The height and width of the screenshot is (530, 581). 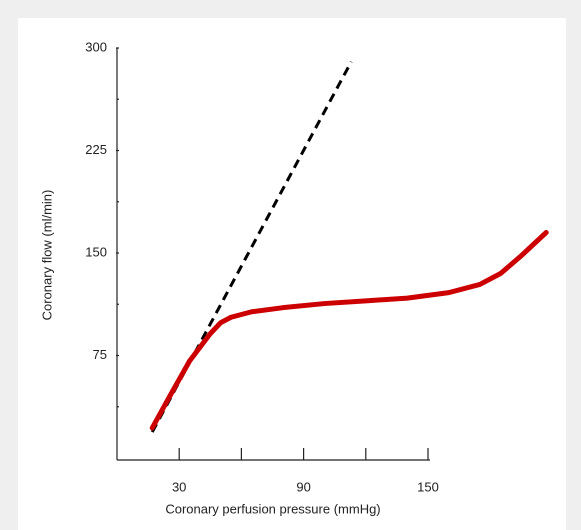 What do you see at coordinates (272, 508) in the screenshot?
I see `x-axis-label: Coronary perfusion pressure (mmHg)` at bounding box center [272, 508].